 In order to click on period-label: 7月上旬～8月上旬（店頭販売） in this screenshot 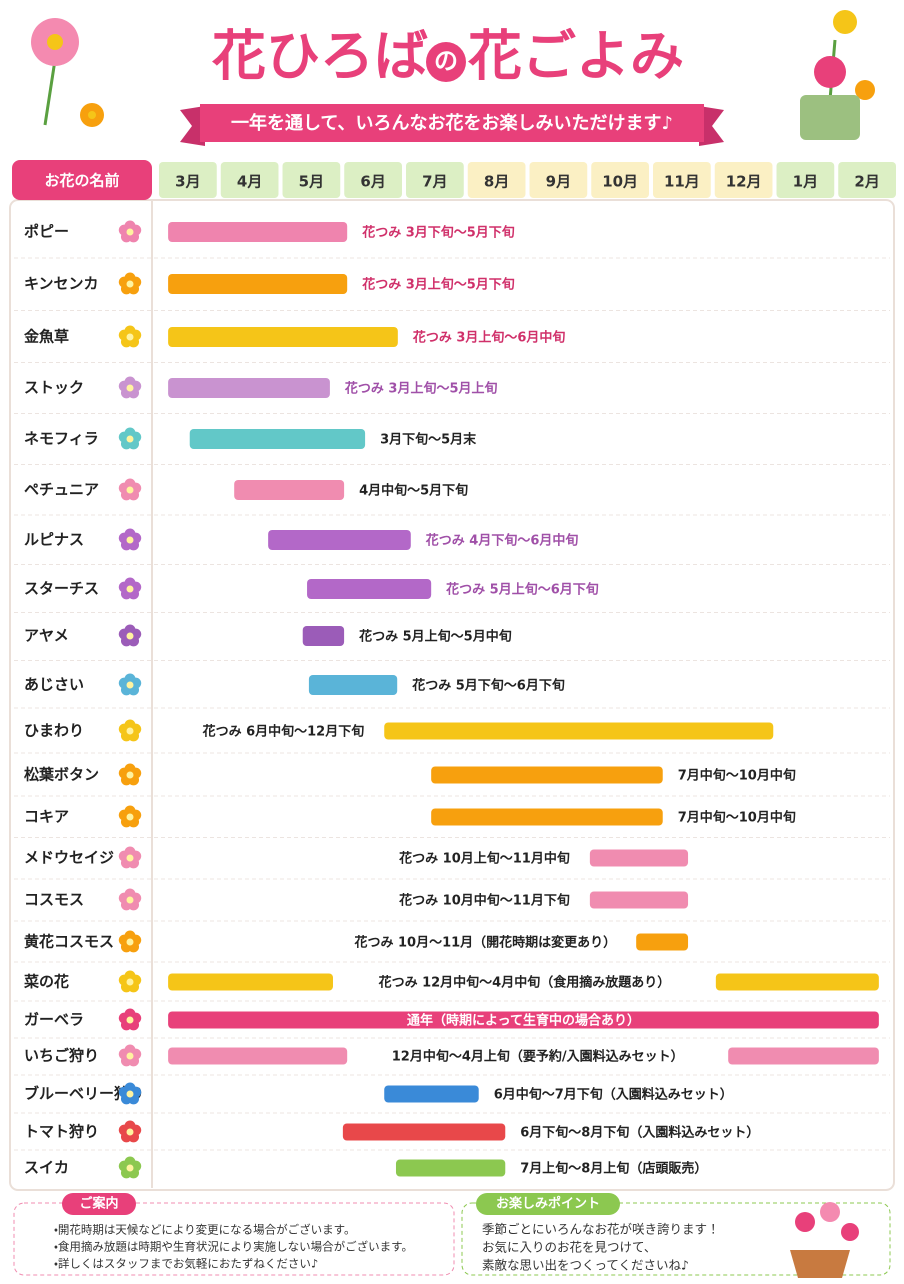, I will do `click(613, 1169)`.